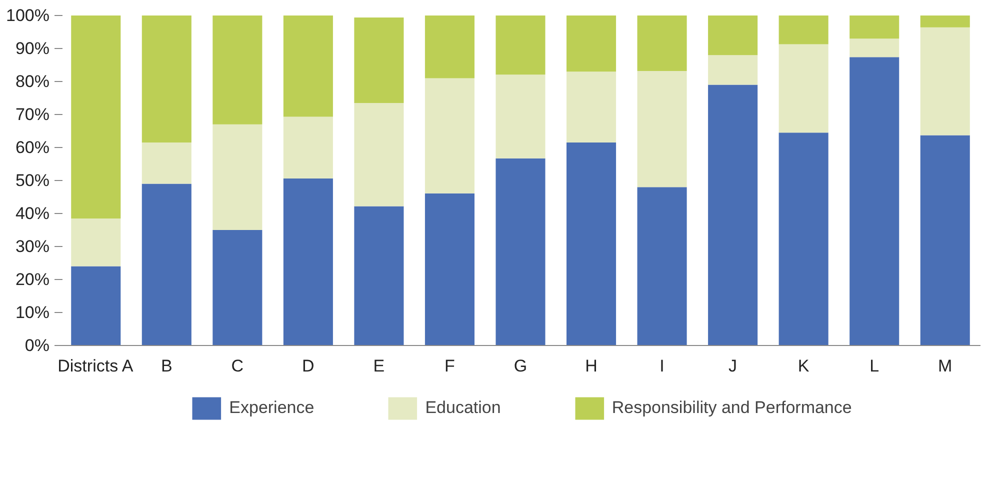 The height and width of the screenshot is (481, 995). I want to click on y-tick-label: 30%, so click(32, 246).